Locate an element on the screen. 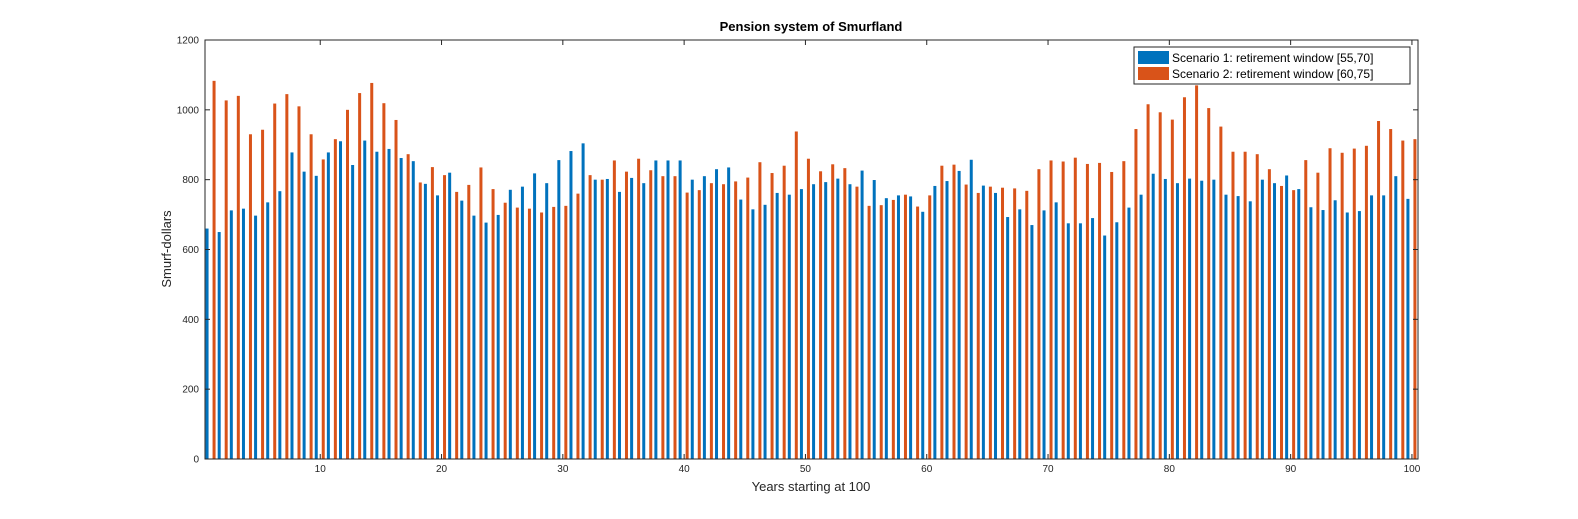 The height and width of the screenshot is (519, 1578). x-tick-label: 60 is located at coordinates (927, 469).